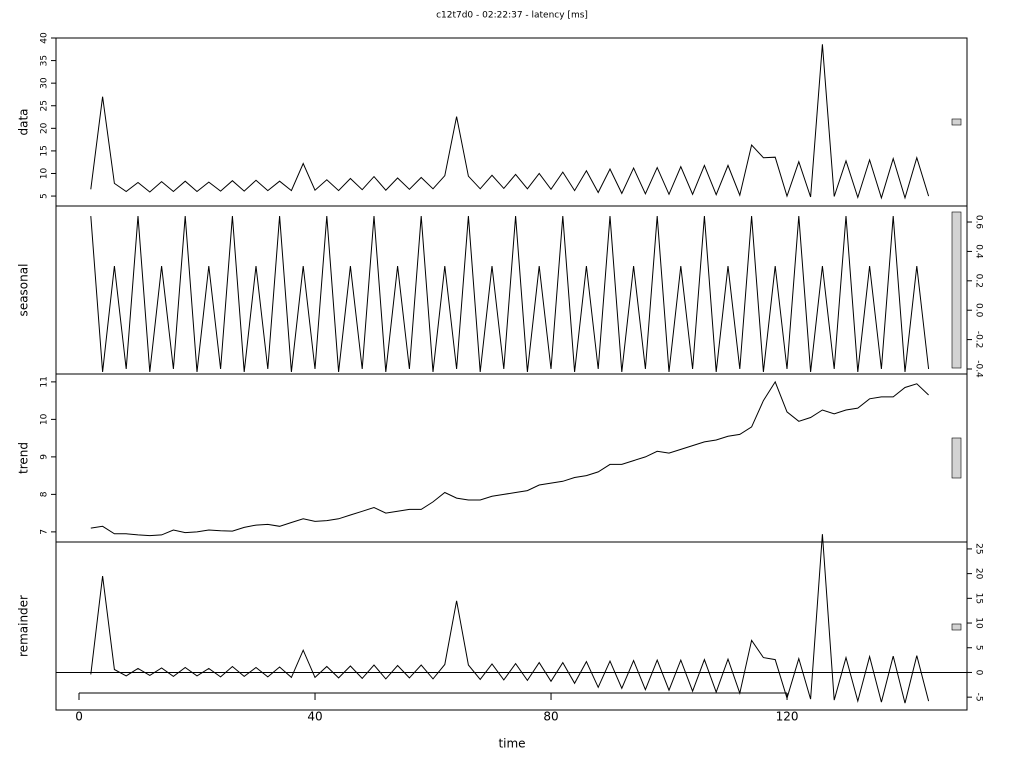  I want to click on y-tick-label: 0.4, so click(979, 251).